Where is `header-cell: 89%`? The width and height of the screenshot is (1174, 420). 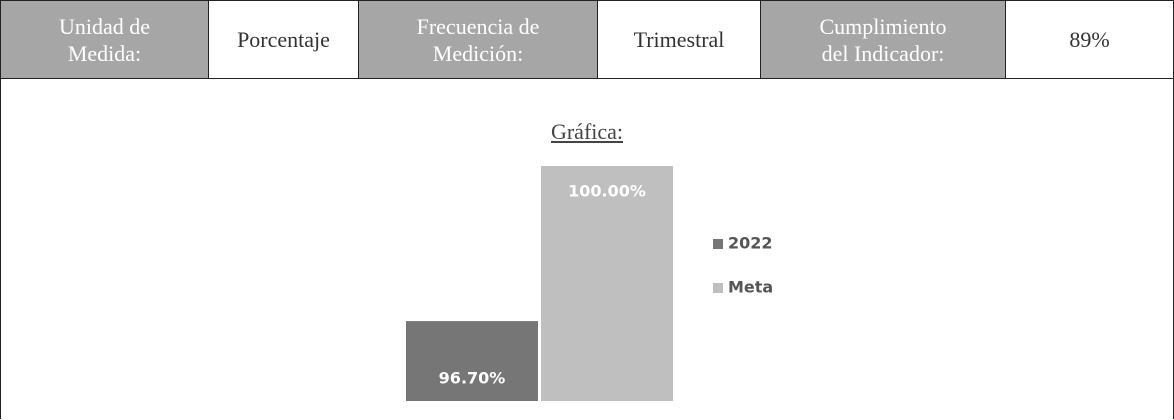
header-cell: 89% is located at coordinates (1089, 39).